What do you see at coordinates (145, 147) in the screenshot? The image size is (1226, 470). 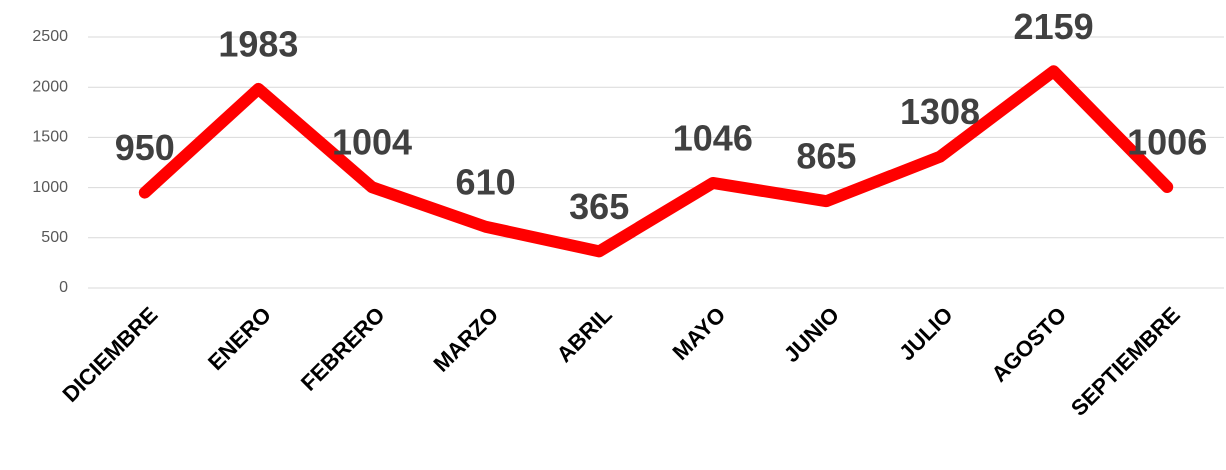 I see `data-label: 950` at bounding box center [145, 147].